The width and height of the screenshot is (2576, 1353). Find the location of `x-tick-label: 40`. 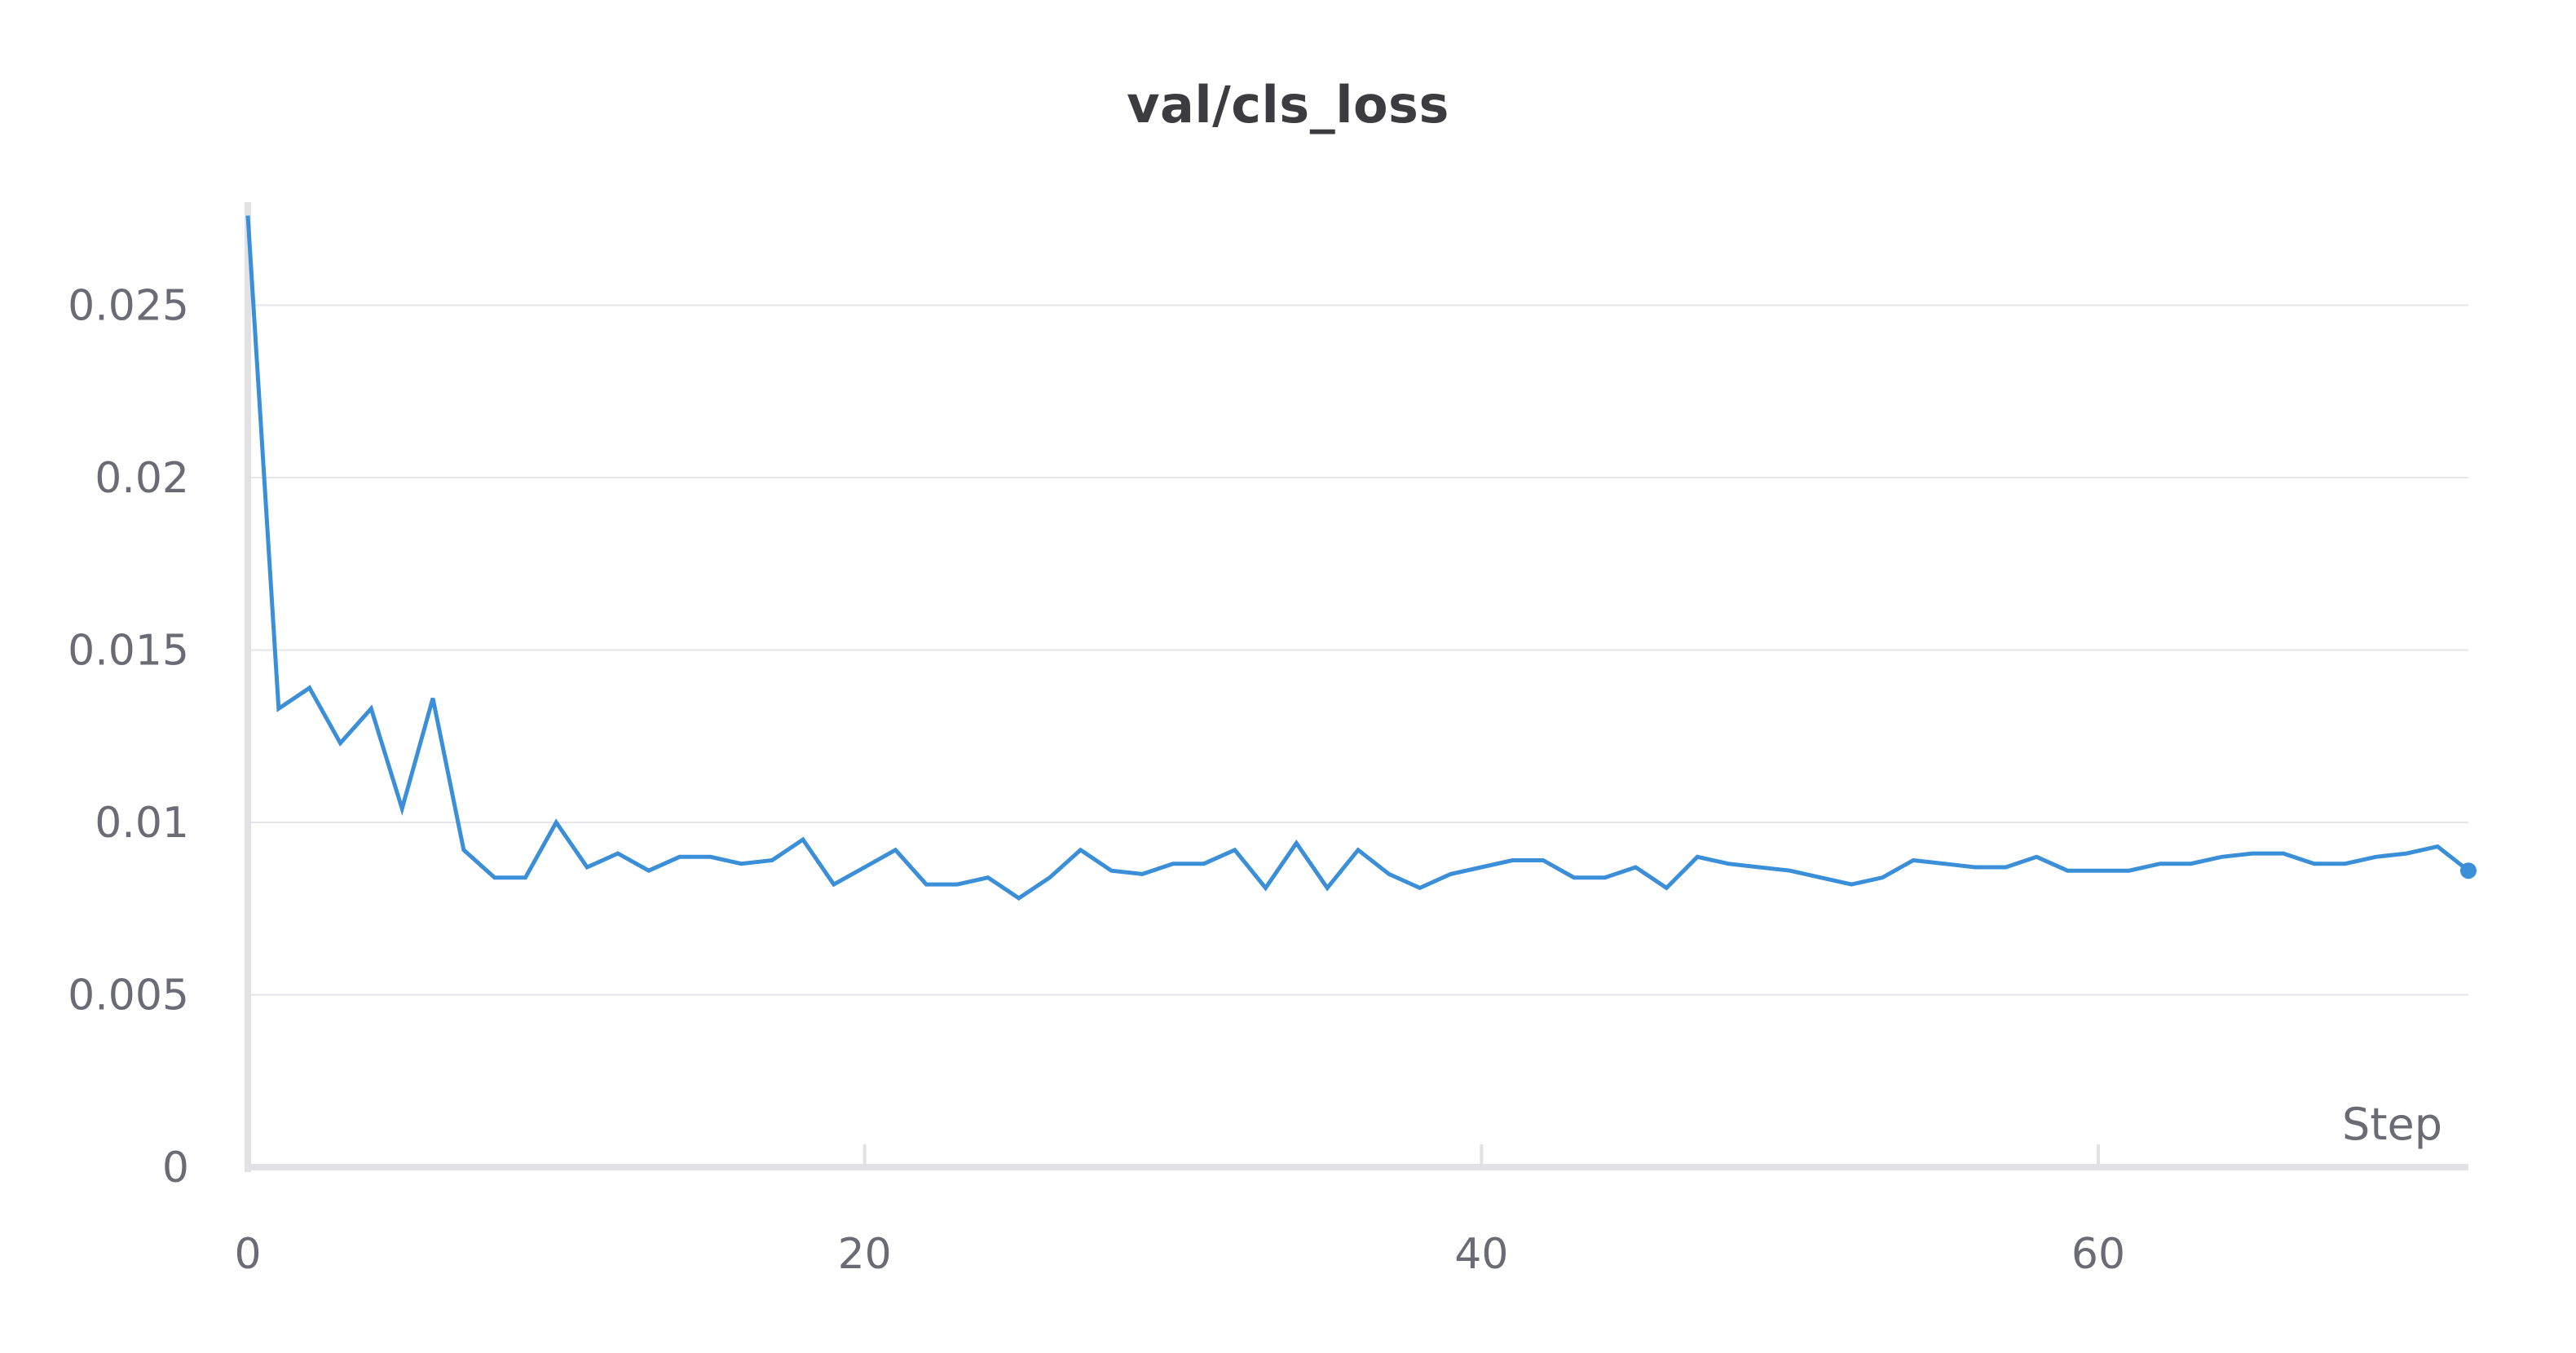

x-tick-label: 40 is located at coordinates (1481, 1254).